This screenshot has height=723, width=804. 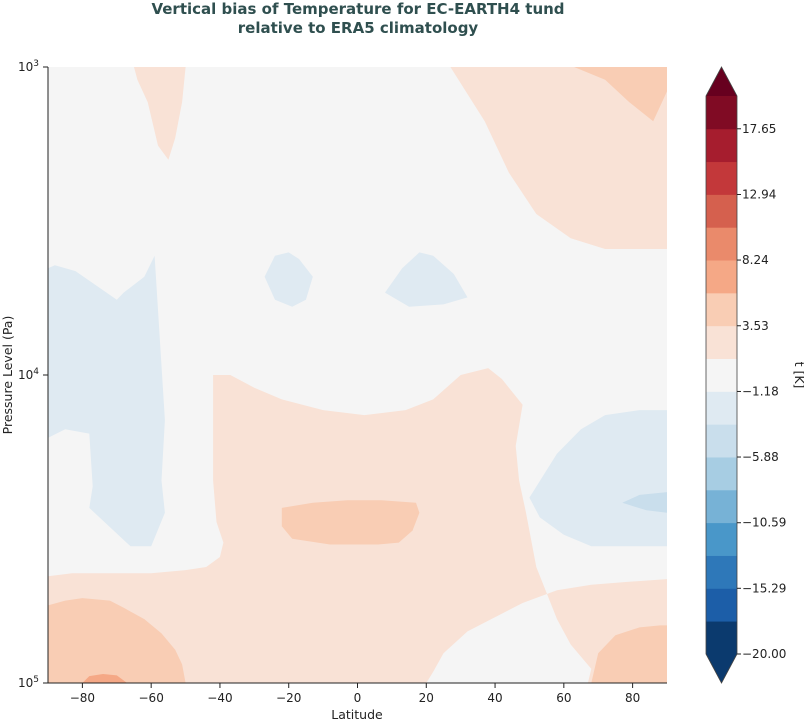 I want to click on y-axis-label: Pressure Level (Pa), so click(x=7, y=375).